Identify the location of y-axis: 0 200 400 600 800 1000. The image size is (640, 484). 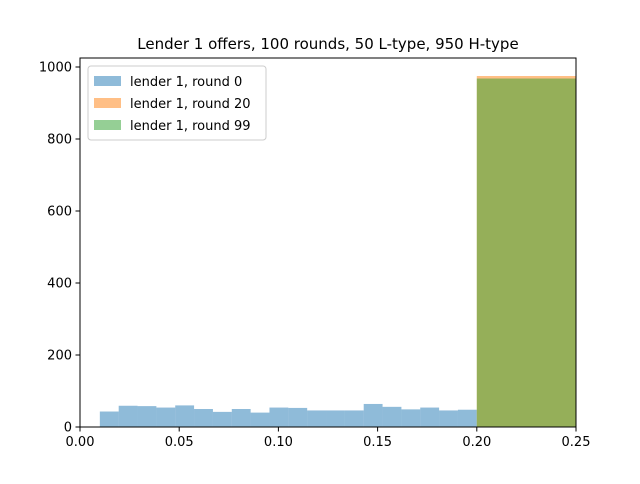
(59, 248).